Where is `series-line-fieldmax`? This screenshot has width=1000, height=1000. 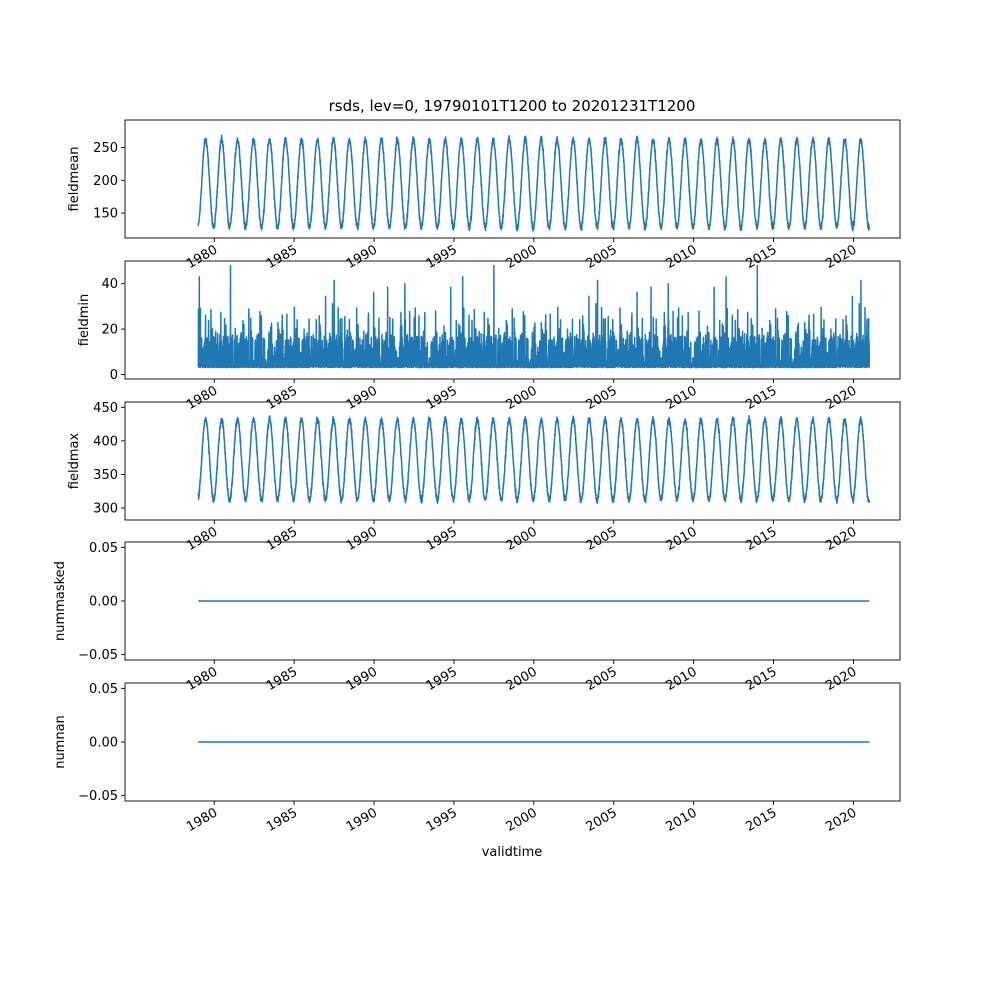 series-line-fieldmax is located at coordinates (534, 459).